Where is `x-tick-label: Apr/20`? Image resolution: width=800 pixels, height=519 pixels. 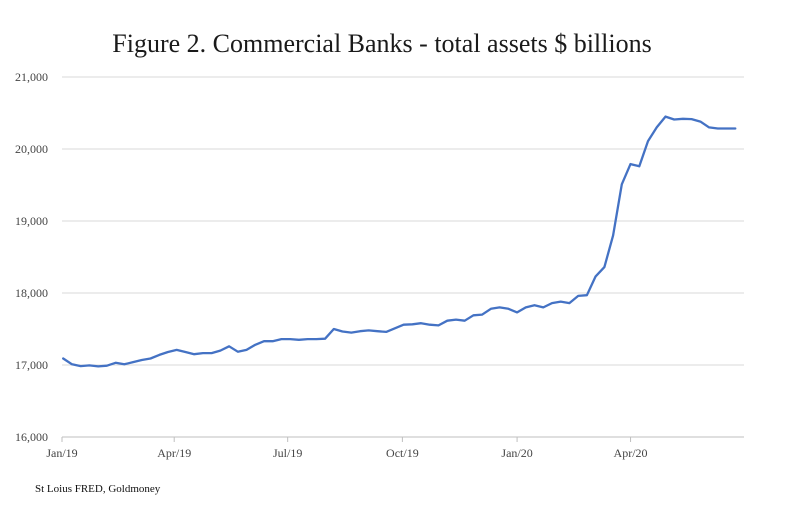
x-tick-label: Apr/20 is located at coordinates (631, 453).